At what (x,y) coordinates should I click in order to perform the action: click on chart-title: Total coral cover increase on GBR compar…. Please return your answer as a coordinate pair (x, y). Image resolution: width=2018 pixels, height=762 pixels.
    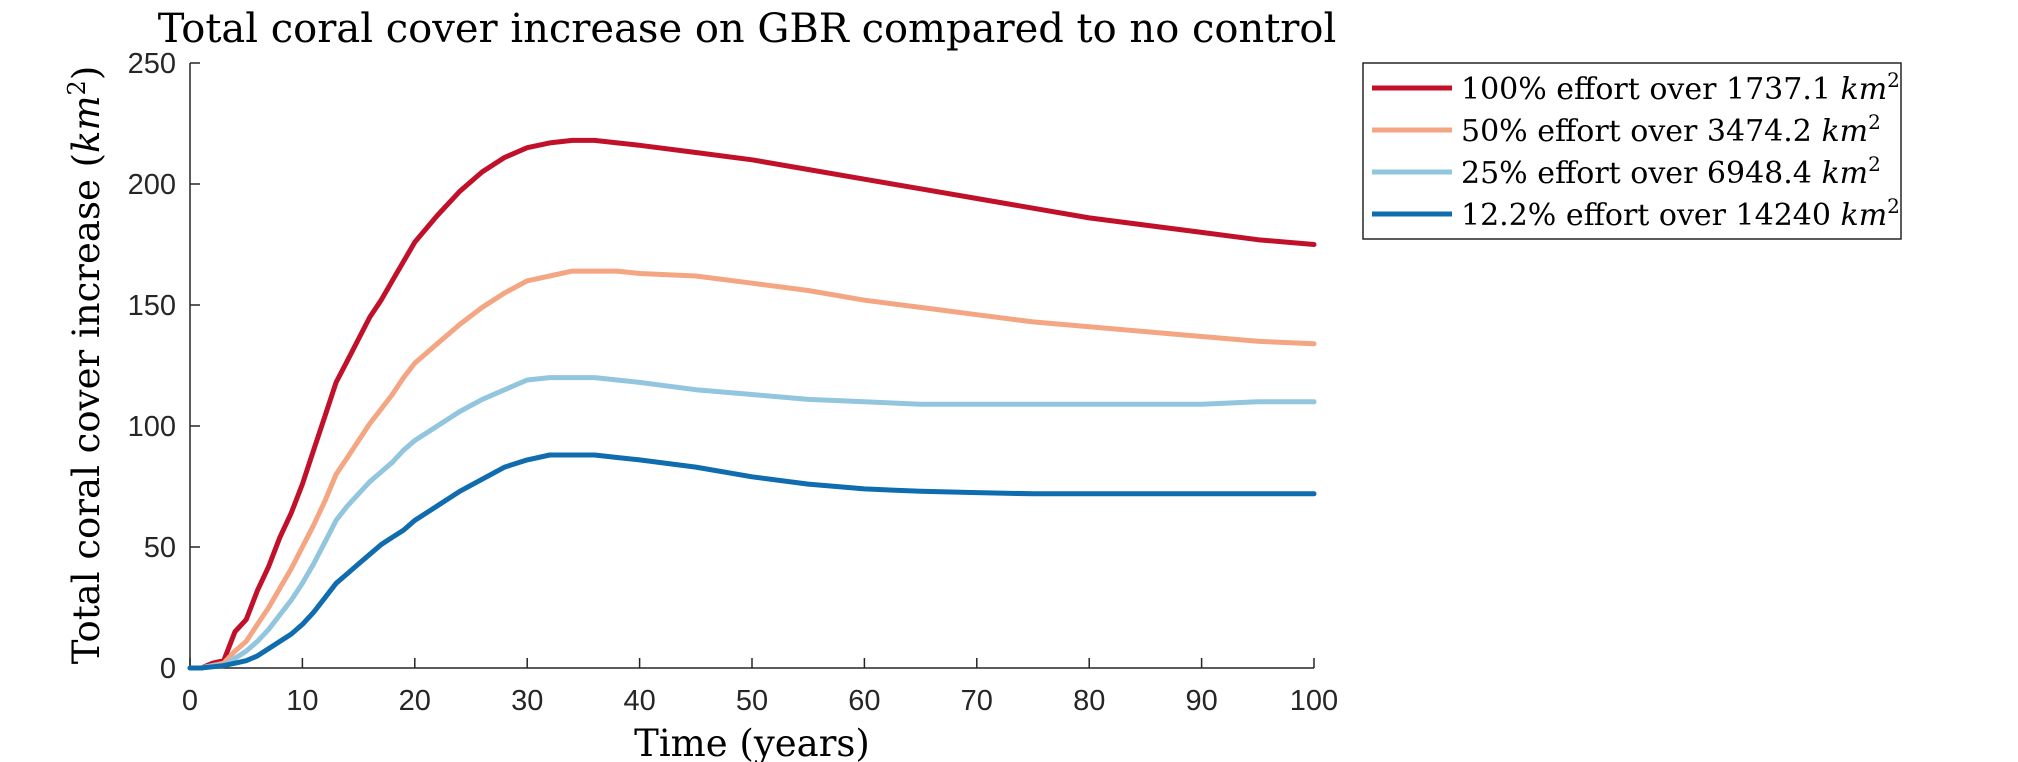
    Looking at the image, I should click on (747, 29).